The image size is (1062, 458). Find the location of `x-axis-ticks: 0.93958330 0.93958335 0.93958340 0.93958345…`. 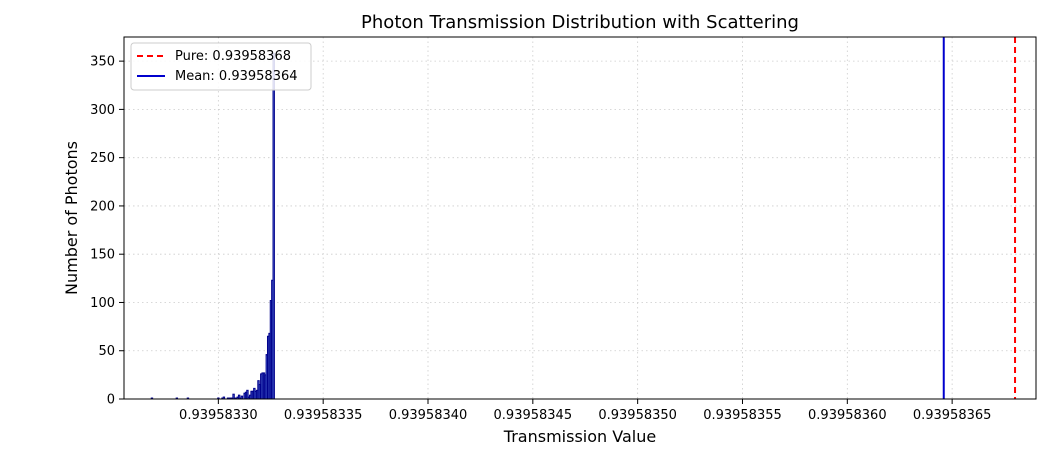

x-axis-ticks: 0.93958330 0.93958335 0.93958340 0.93958345… is located at coordinates (585, 411).